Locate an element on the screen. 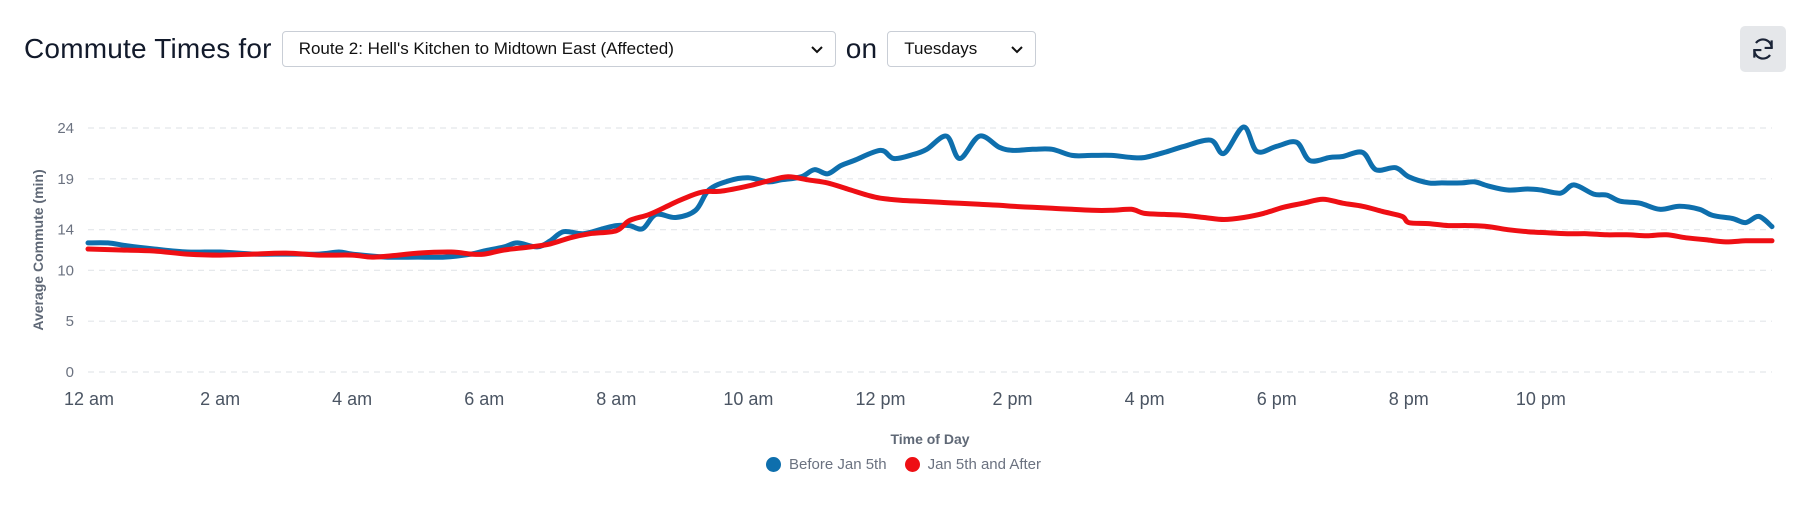 Image resolution: width=1807 pixels, height=507 pixels. y-tick-labels: 0 5 10 14 19 24 is located at coordinates (65, 250).